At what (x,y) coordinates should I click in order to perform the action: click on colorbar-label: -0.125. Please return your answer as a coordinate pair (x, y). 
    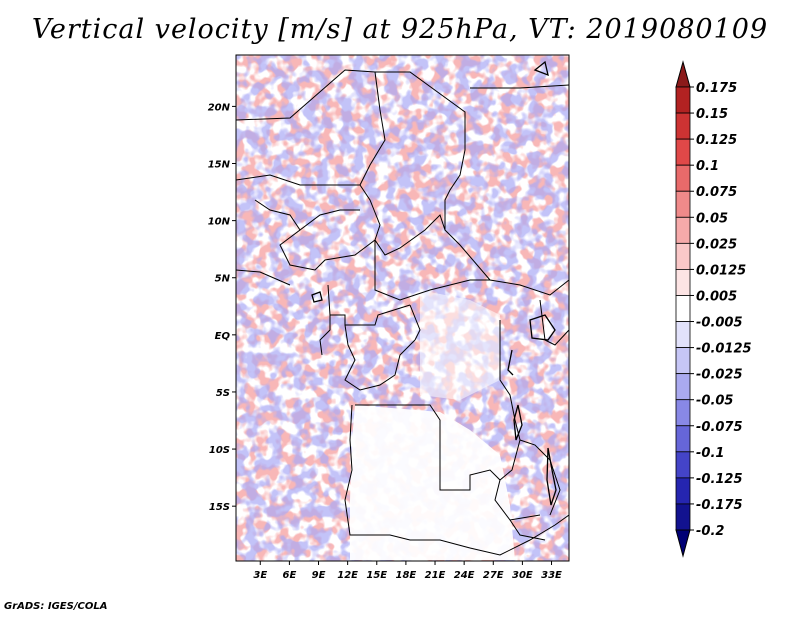
    Looking at the image, I should click on (719, 479).